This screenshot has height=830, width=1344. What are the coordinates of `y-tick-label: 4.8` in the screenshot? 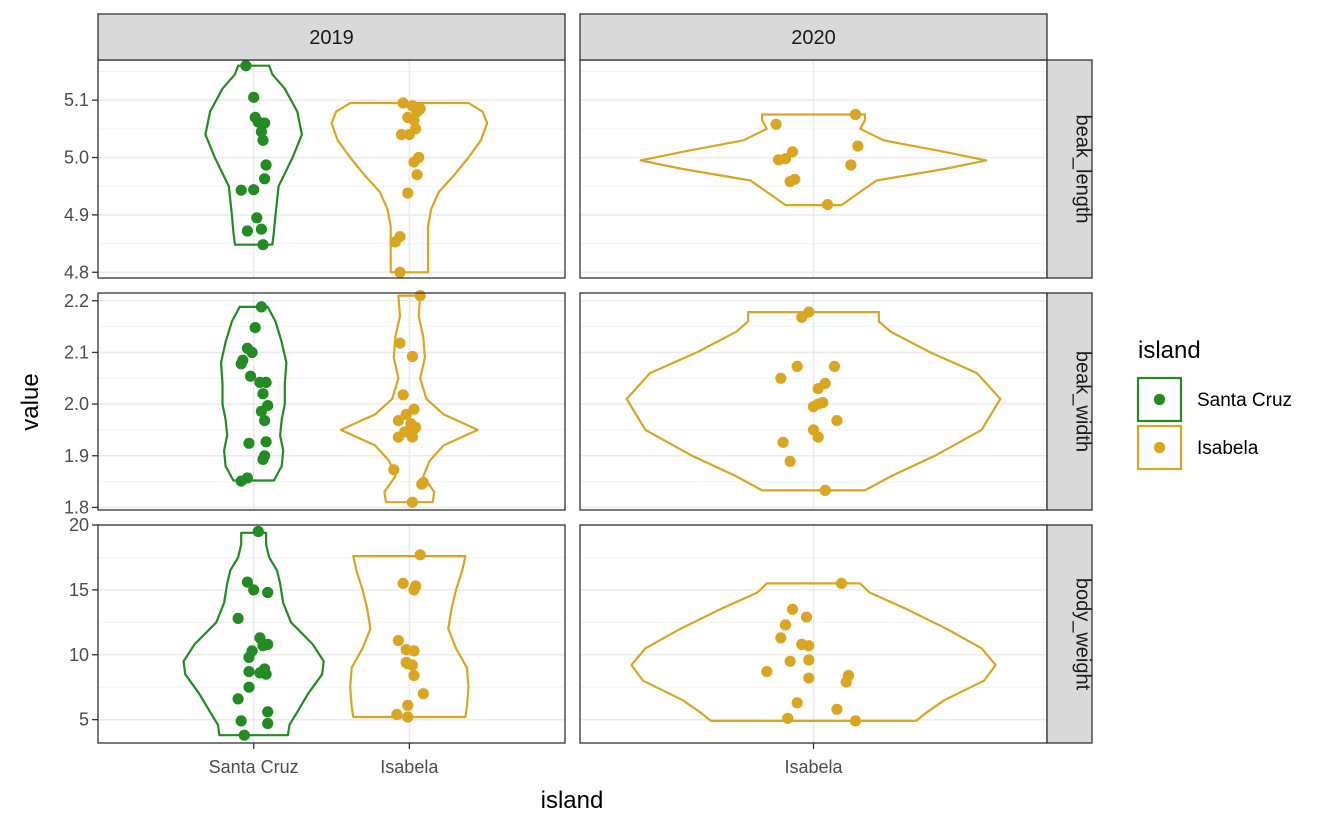 It's located at (76, 272).